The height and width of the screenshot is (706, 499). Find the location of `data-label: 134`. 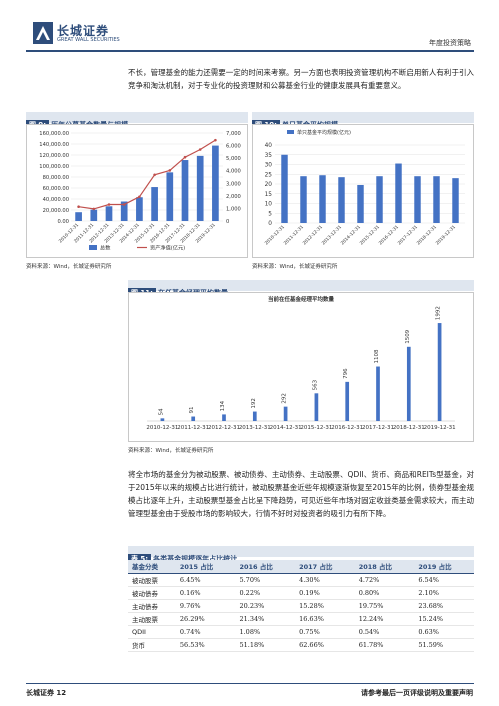

data-label: 134 is located at coordinates (223, 405).